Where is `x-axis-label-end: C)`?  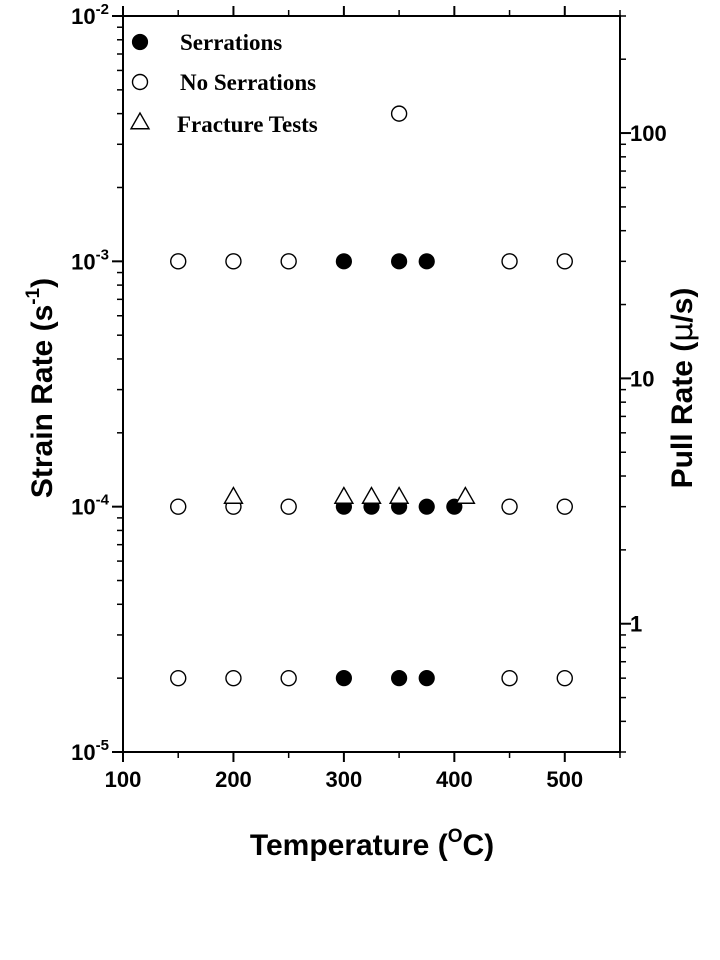 x-axis-label-end: C) is located at coordinates (478, 845).